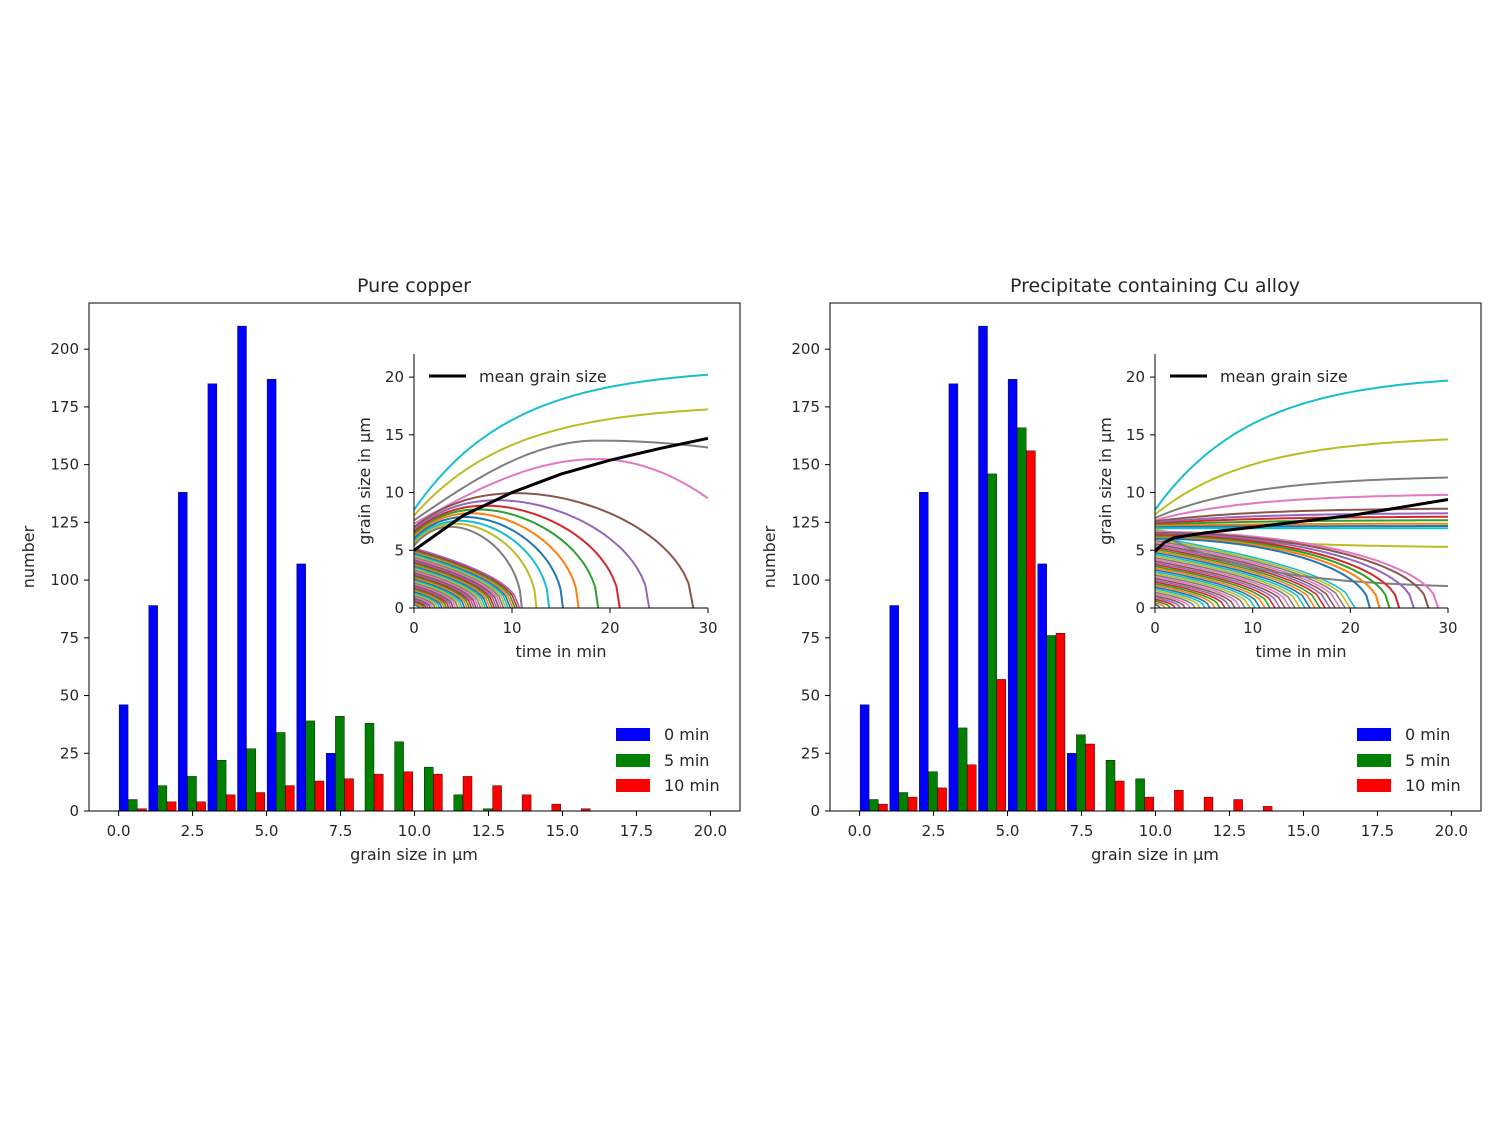 Image resolution: width=1500 pixels, height=1125 pixels. I want to click on x-axis-label: grain size in µm, so click(1155, 854).